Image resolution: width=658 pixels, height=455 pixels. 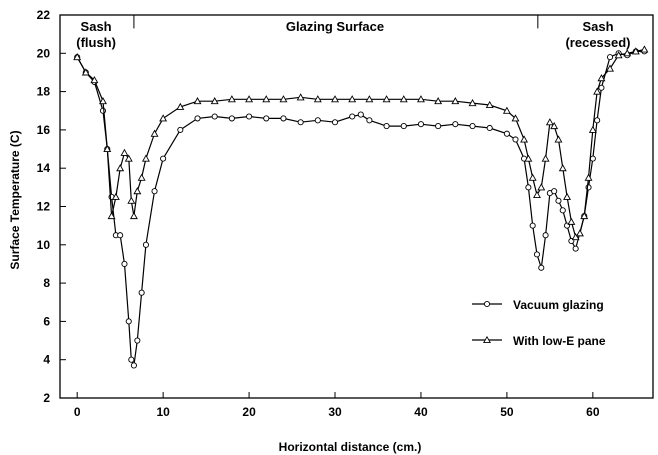 I want to click on y-tick-label: 12, so click(x=44, y=207).